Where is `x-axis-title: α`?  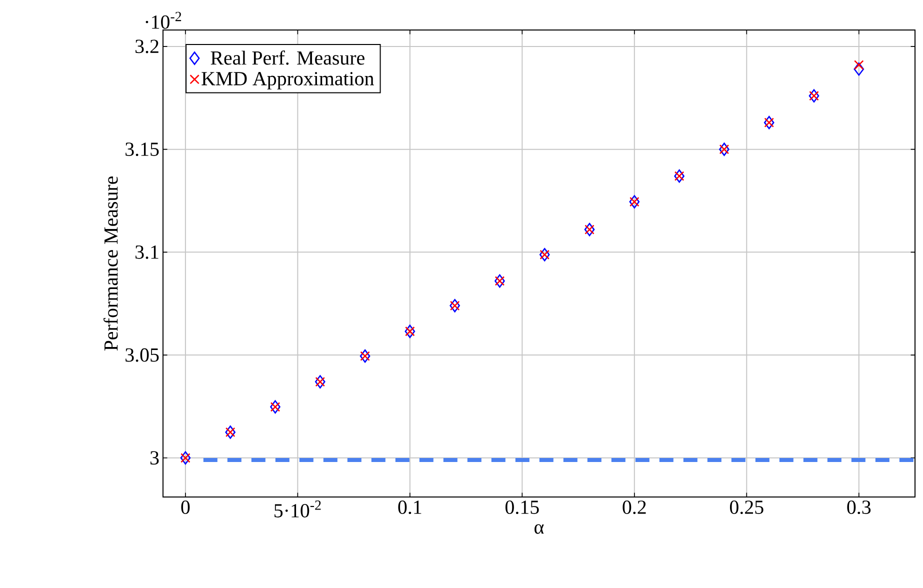 x-axis-title: α is located at coordinates (539, 529).